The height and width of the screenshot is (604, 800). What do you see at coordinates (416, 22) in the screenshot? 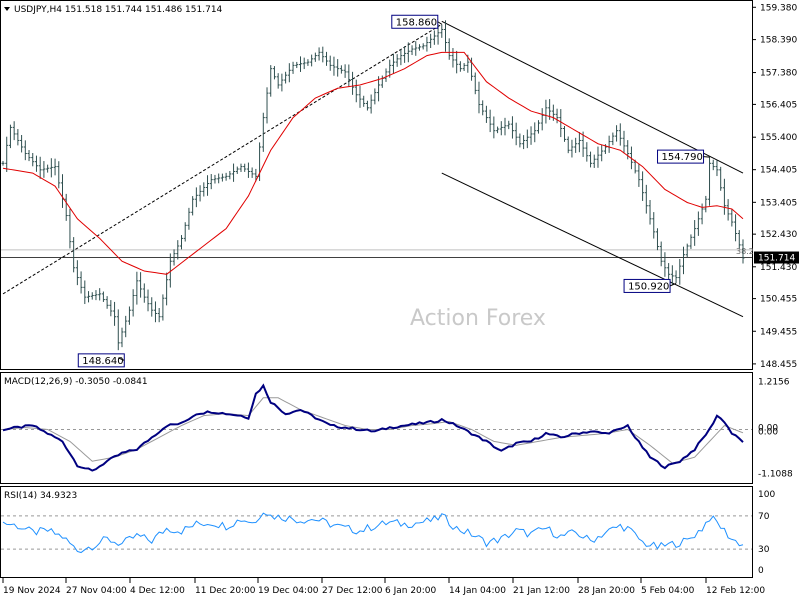
I see `annotation-label-0: 158.860` at bounding box center [416, 22].